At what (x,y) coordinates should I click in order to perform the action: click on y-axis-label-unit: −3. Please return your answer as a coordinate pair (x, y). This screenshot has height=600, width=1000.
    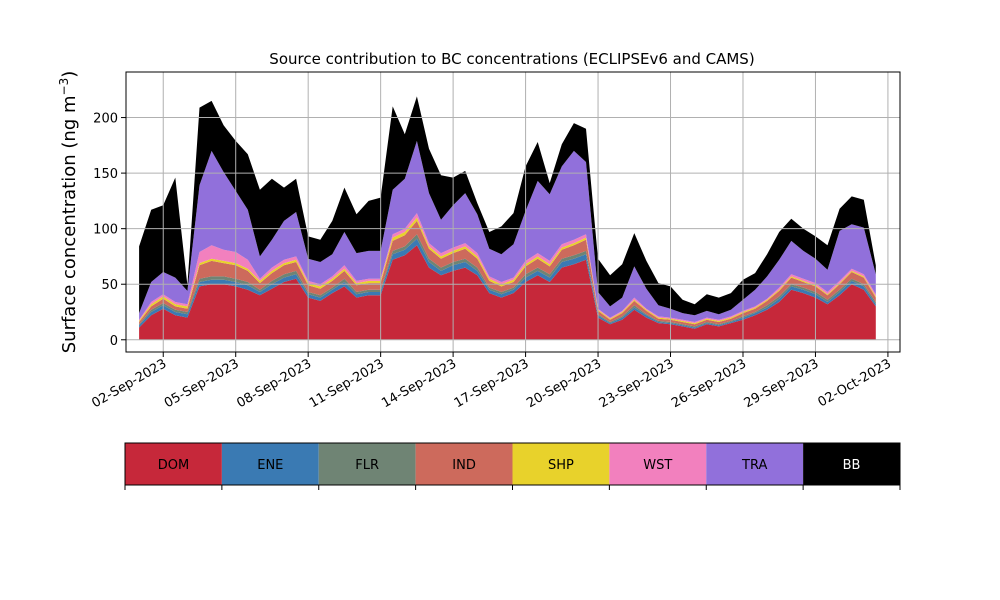
    Looking at the image, I should click on (64, 87).